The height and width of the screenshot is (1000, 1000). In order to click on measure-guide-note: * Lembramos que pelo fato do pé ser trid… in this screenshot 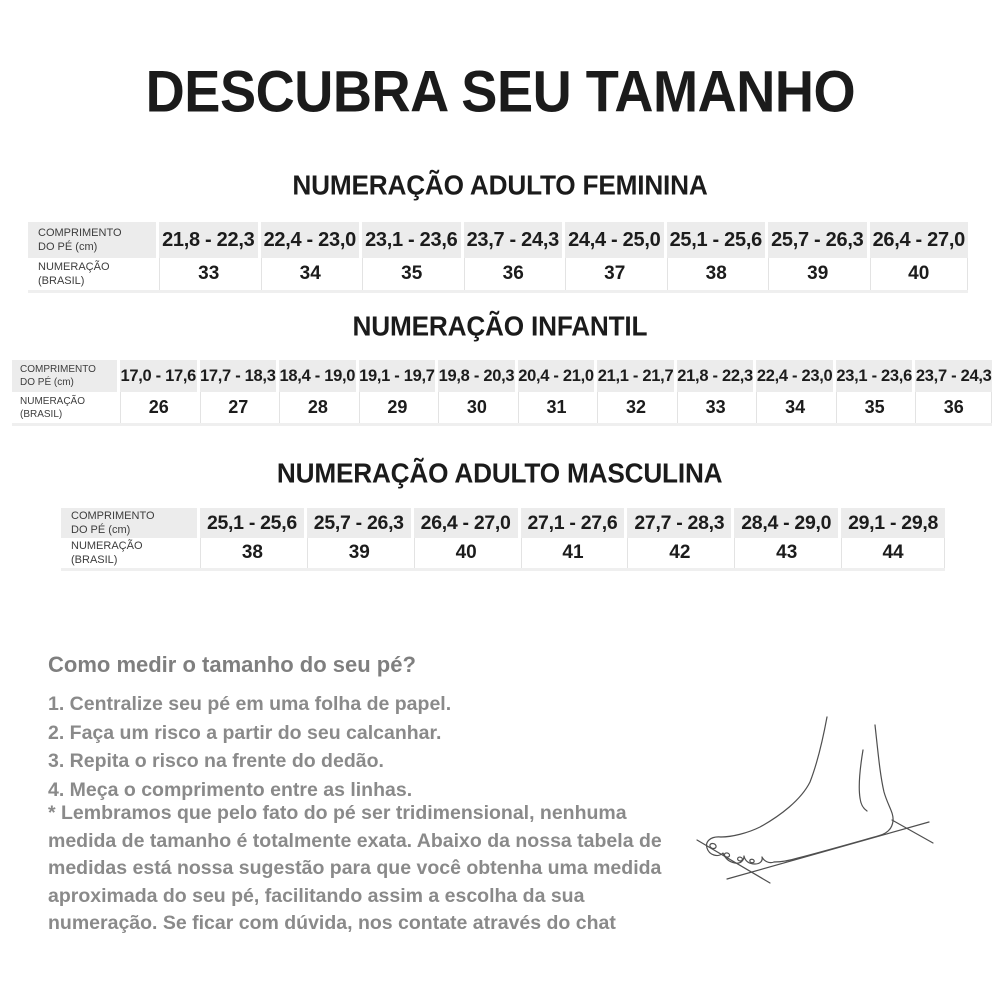, I will do `click(355, 868)`.